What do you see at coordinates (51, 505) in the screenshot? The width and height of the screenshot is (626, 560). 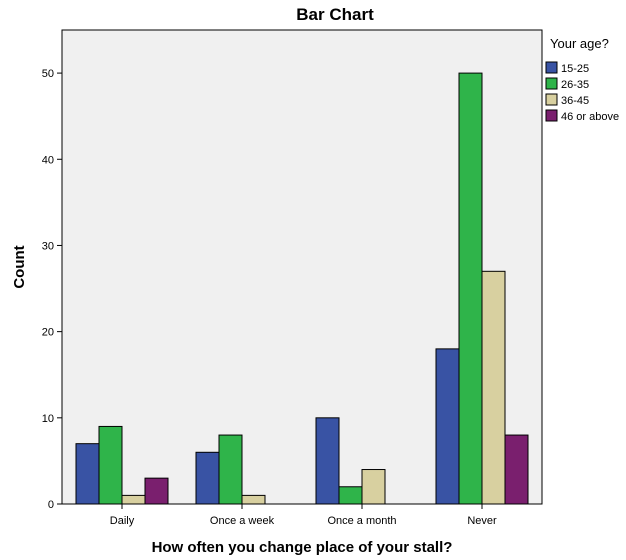 I see `y-tick-label: 0` at bounding box center [51, 505].